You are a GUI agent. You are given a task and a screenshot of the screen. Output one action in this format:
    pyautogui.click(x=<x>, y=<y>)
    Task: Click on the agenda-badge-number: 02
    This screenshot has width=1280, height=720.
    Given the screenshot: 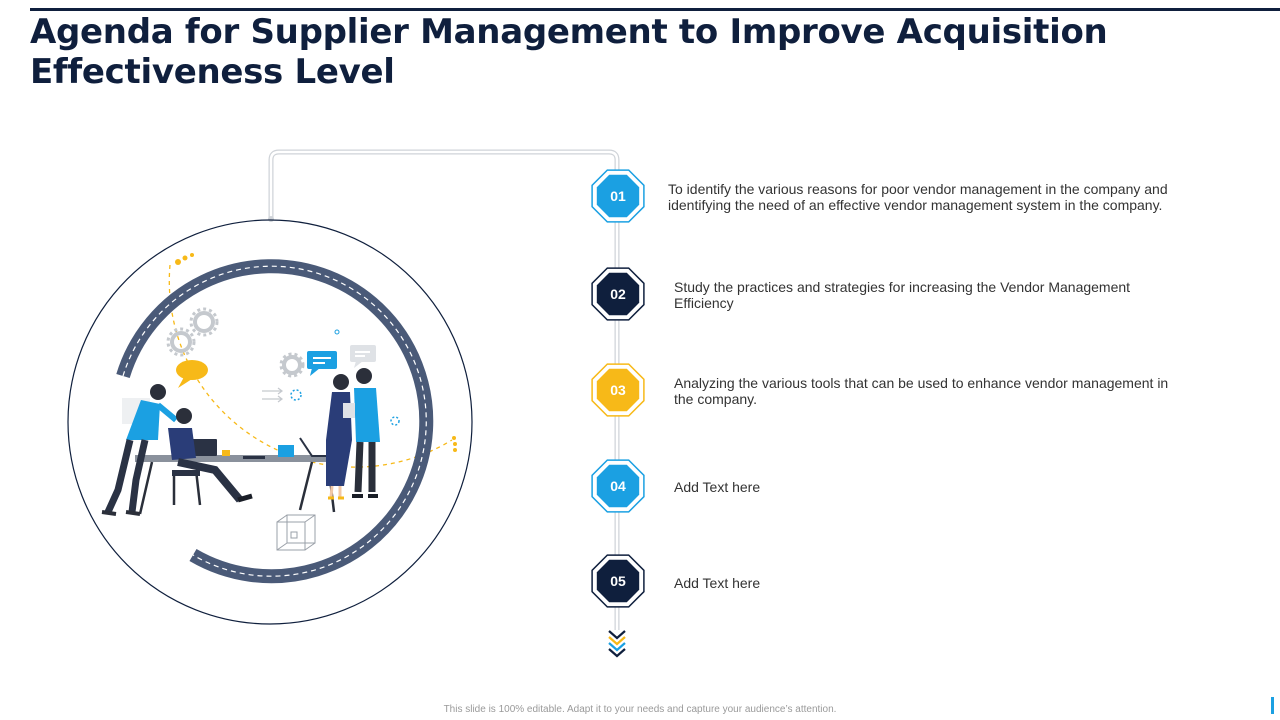 What is the action you would take?
    pyautogui.click(x=618, y=294)
    